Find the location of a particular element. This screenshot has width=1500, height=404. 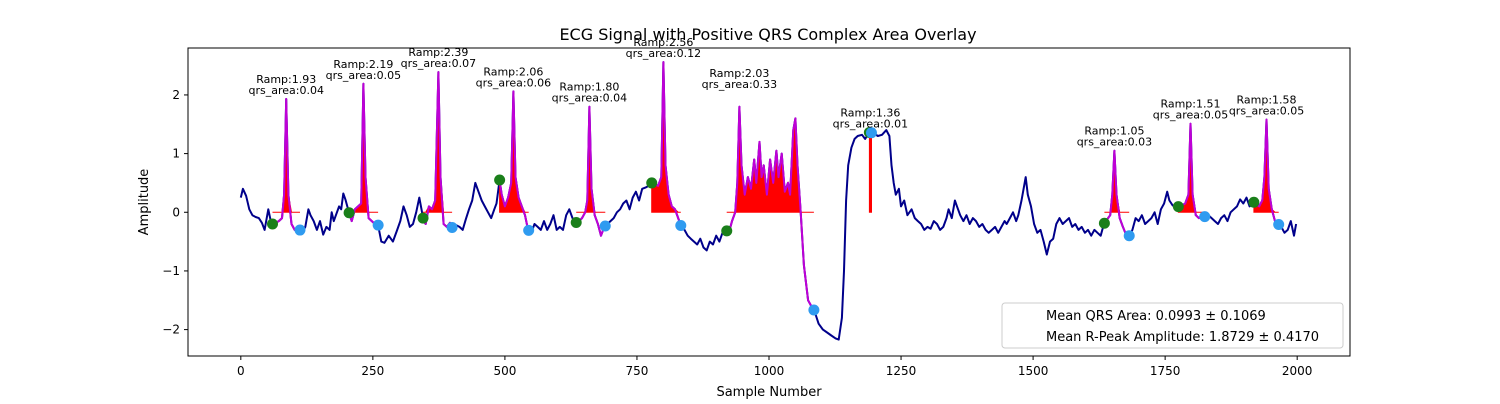

qrs-area-label-8: qrs_area:0.01 is located at coordinates (870, 123).